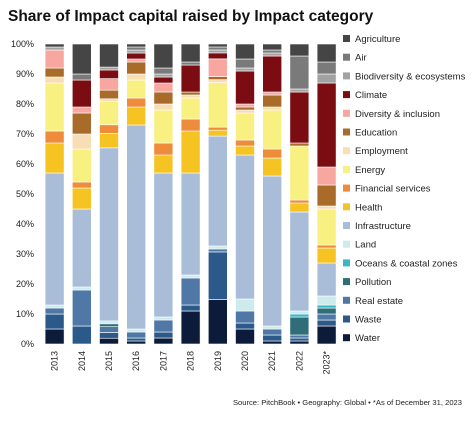 This screenshot has height=429, width=476. What do you see at coordinates (393, 189) in the screenshot?
I see `legend-label: Financial services` at bounding box center [393, 189].